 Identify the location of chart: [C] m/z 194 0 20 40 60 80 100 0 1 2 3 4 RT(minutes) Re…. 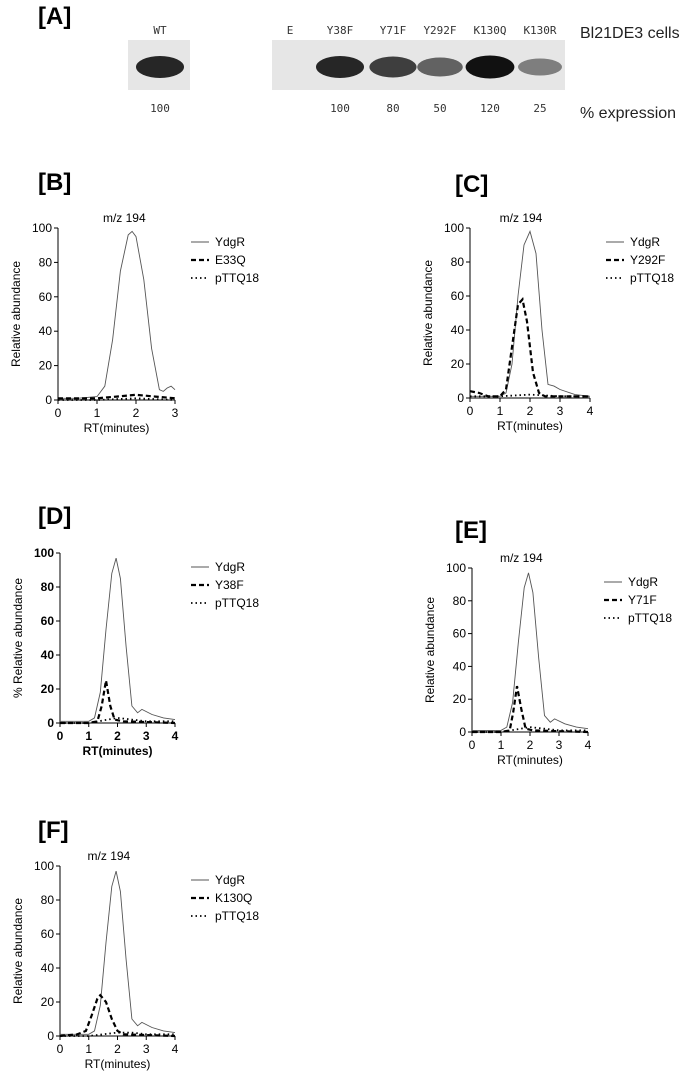
(547, 302).